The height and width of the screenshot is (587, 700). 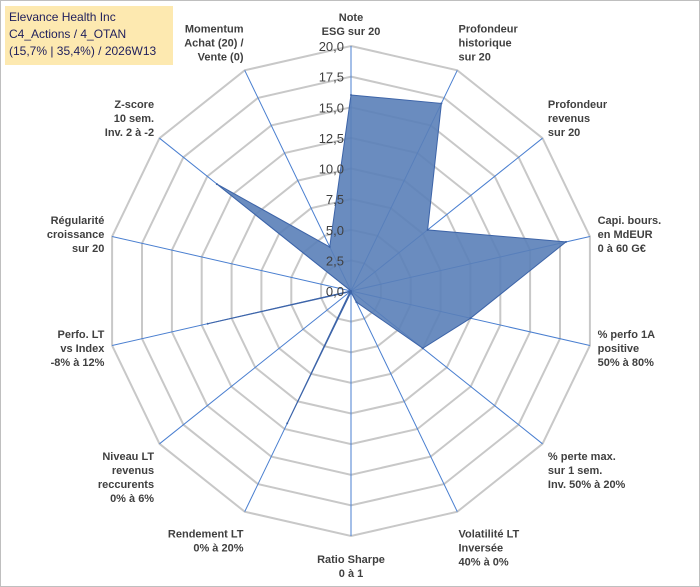 What do you see at coordinates (335, 291) in the screenshot?
I see `tick-label-0: 0,0` at bounding box center [335, 291].